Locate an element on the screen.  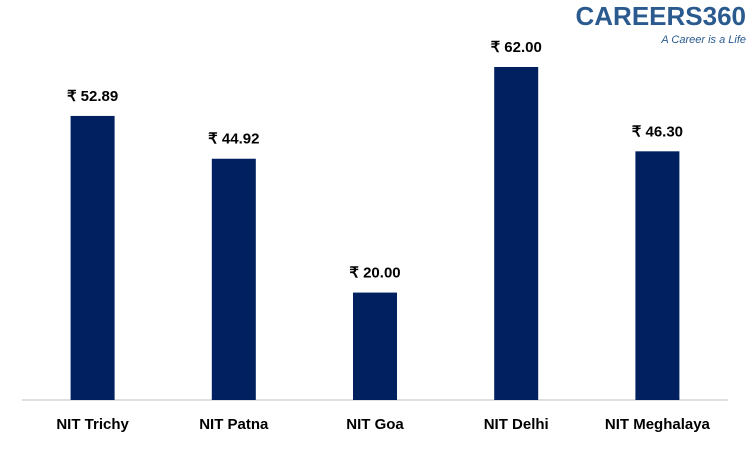
x-tick-label: NIT Meghalaya is located at coordinates (658, 424).